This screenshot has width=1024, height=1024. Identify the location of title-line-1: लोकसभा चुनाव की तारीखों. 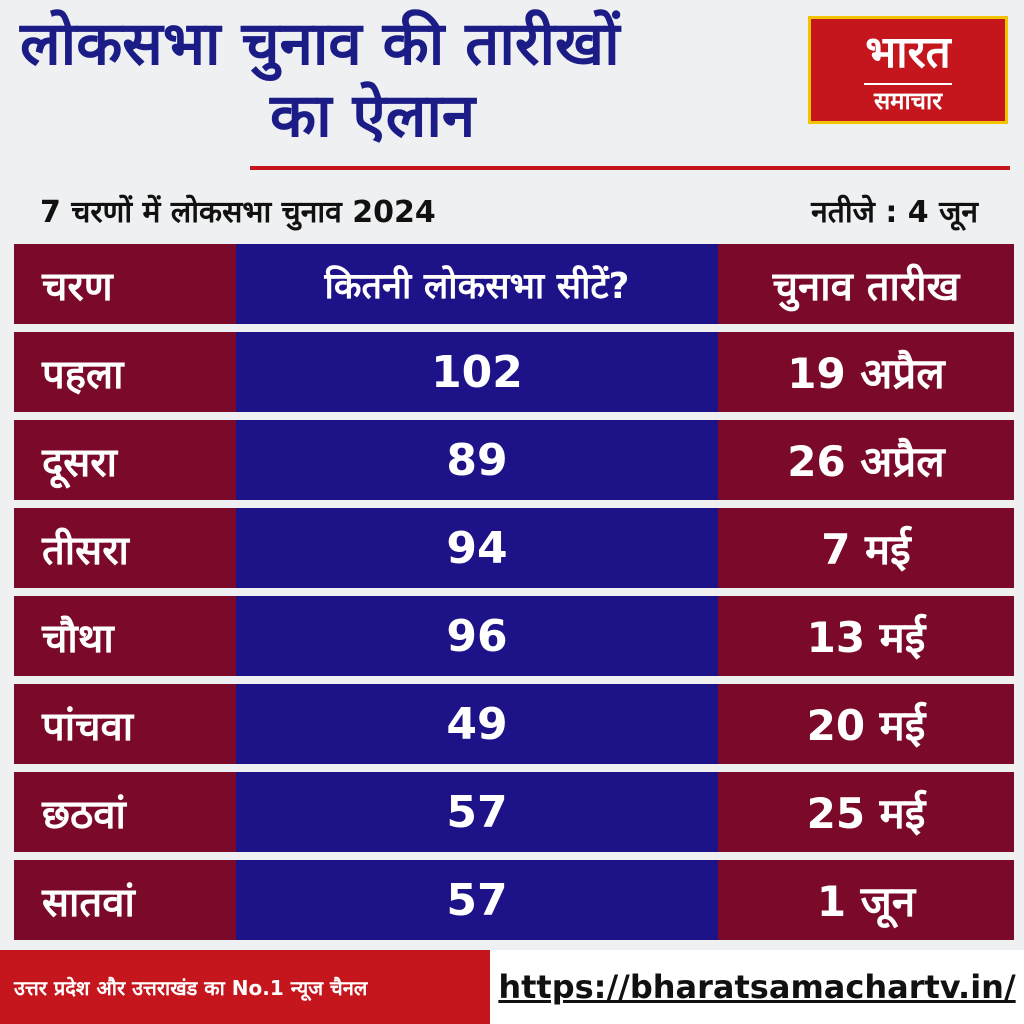
(320, 44).